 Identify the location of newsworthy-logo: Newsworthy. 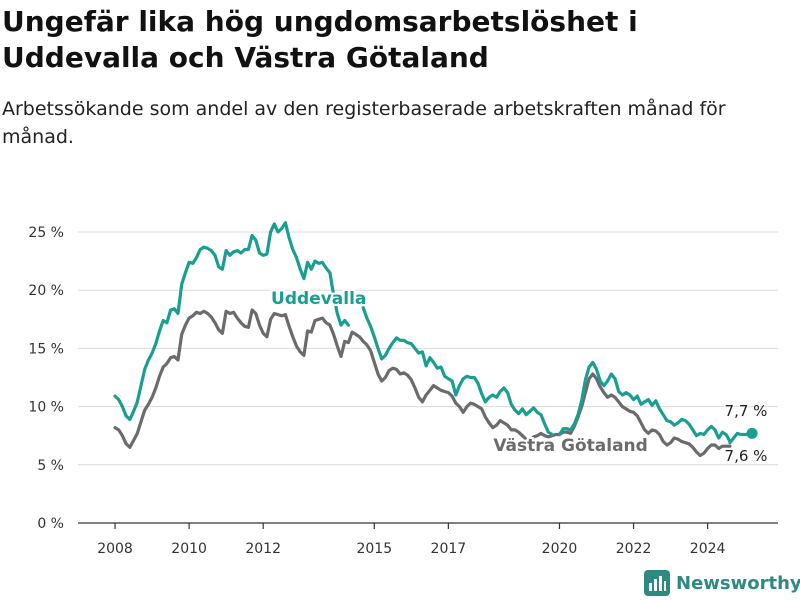
(722, 583).